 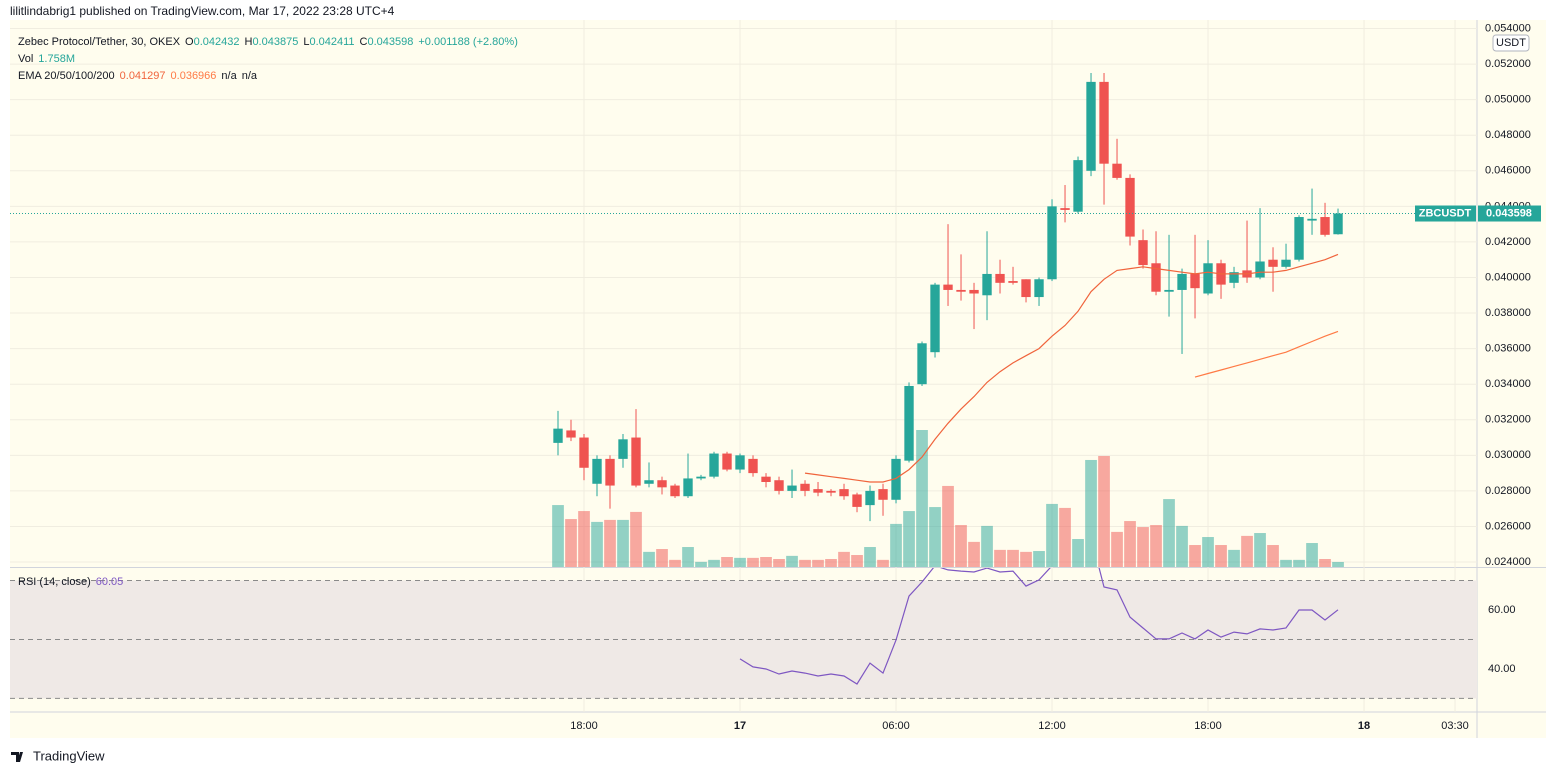 I want to click on tradingview-logo: TradingView, so click(x=58, y=755).